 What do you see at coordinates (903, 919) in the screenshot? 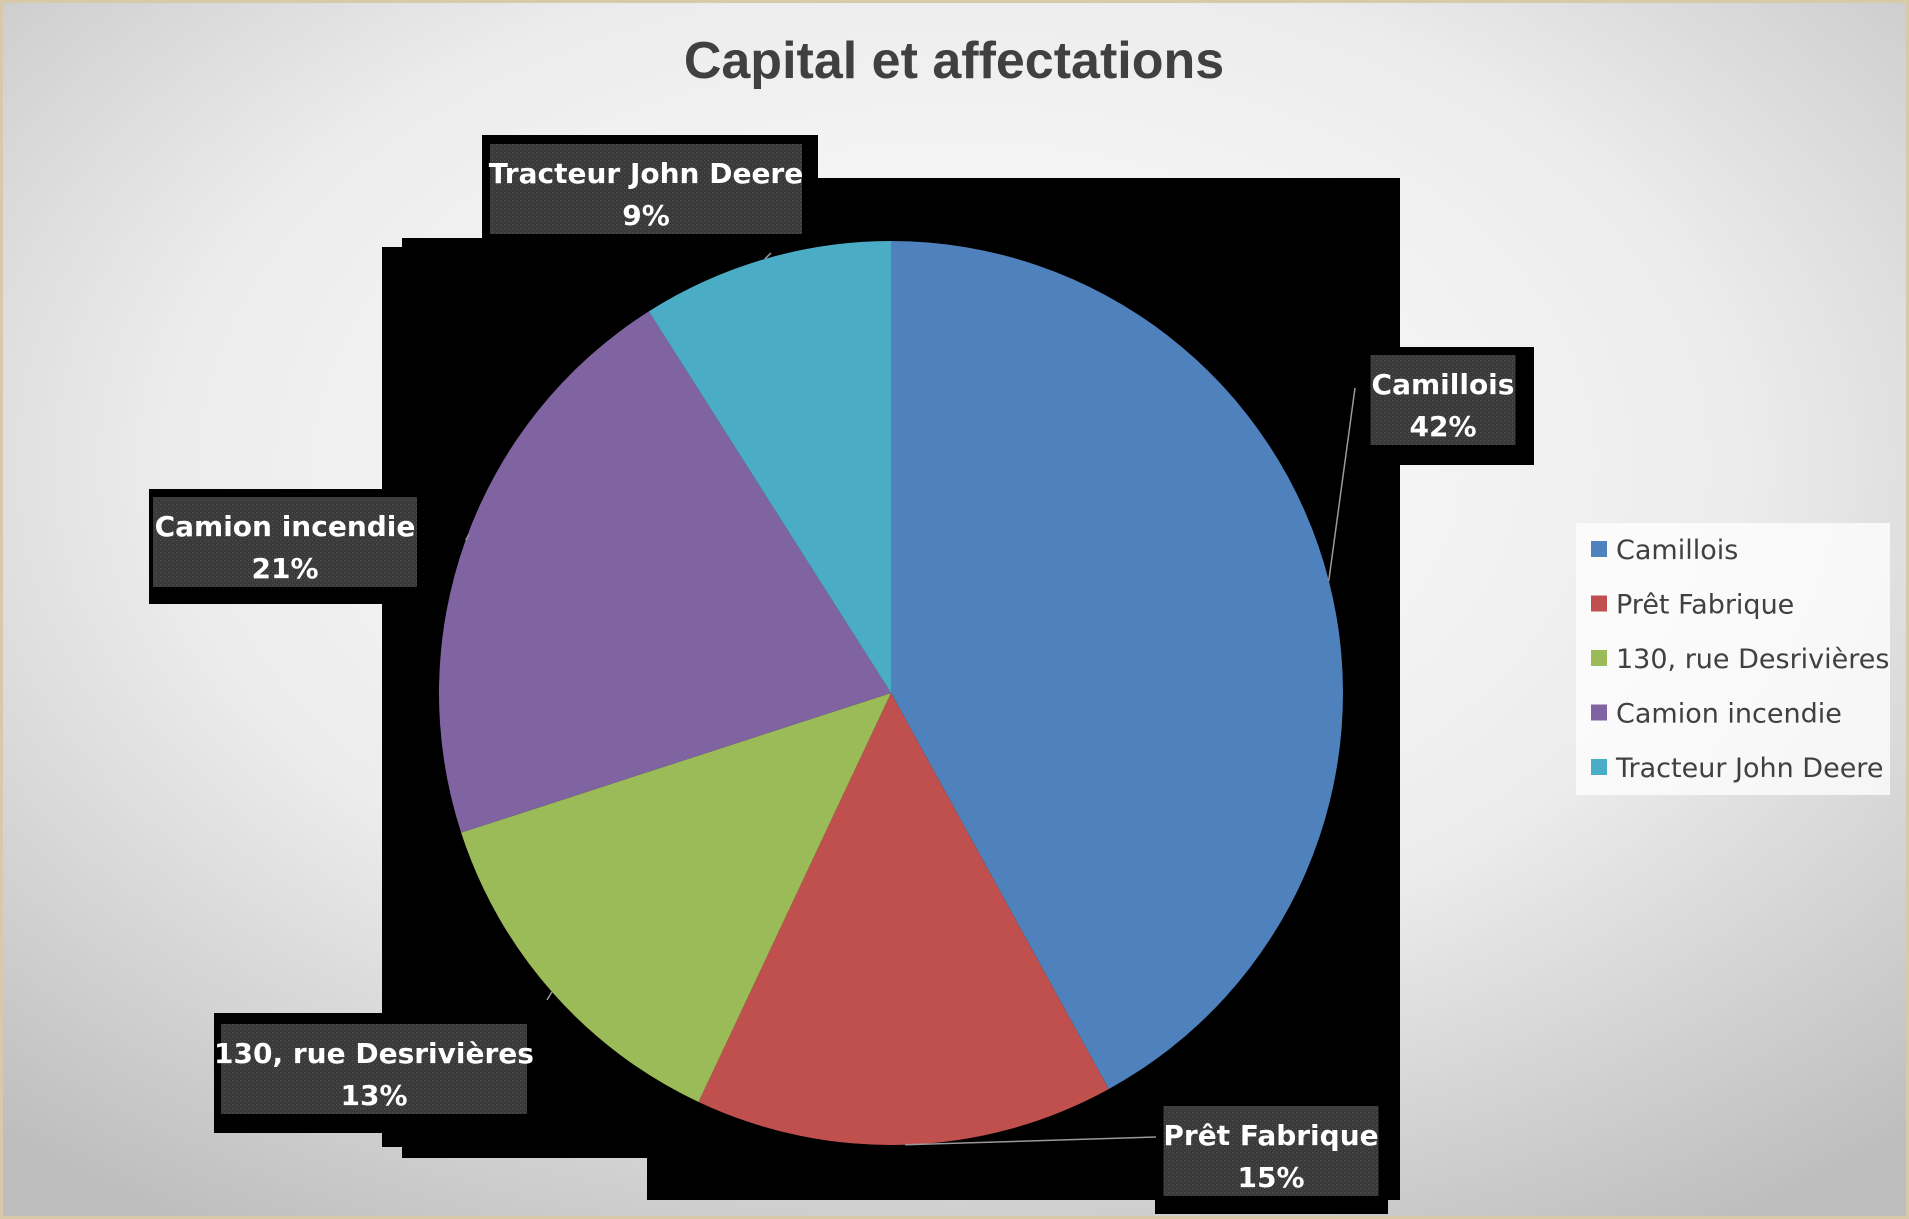
I see `pie-slice-pret-fabrique` at bounding box center [903, 919].